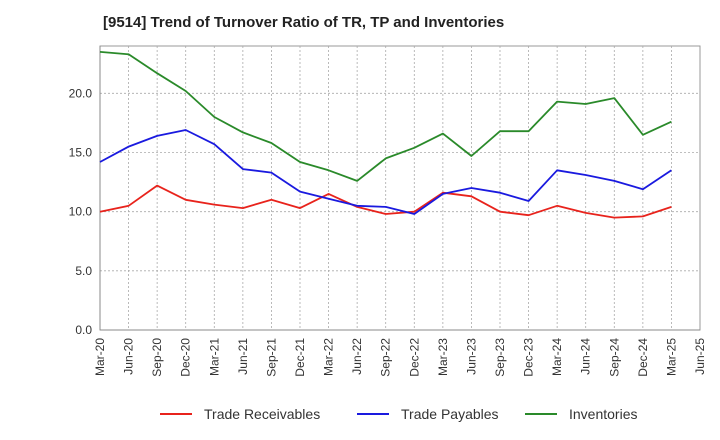 The width and height of the screenshot is (720, 440). Describe the element at coordinates (83, 330) in the screenshot. I see `y-tick-label: 0.0` at that location.